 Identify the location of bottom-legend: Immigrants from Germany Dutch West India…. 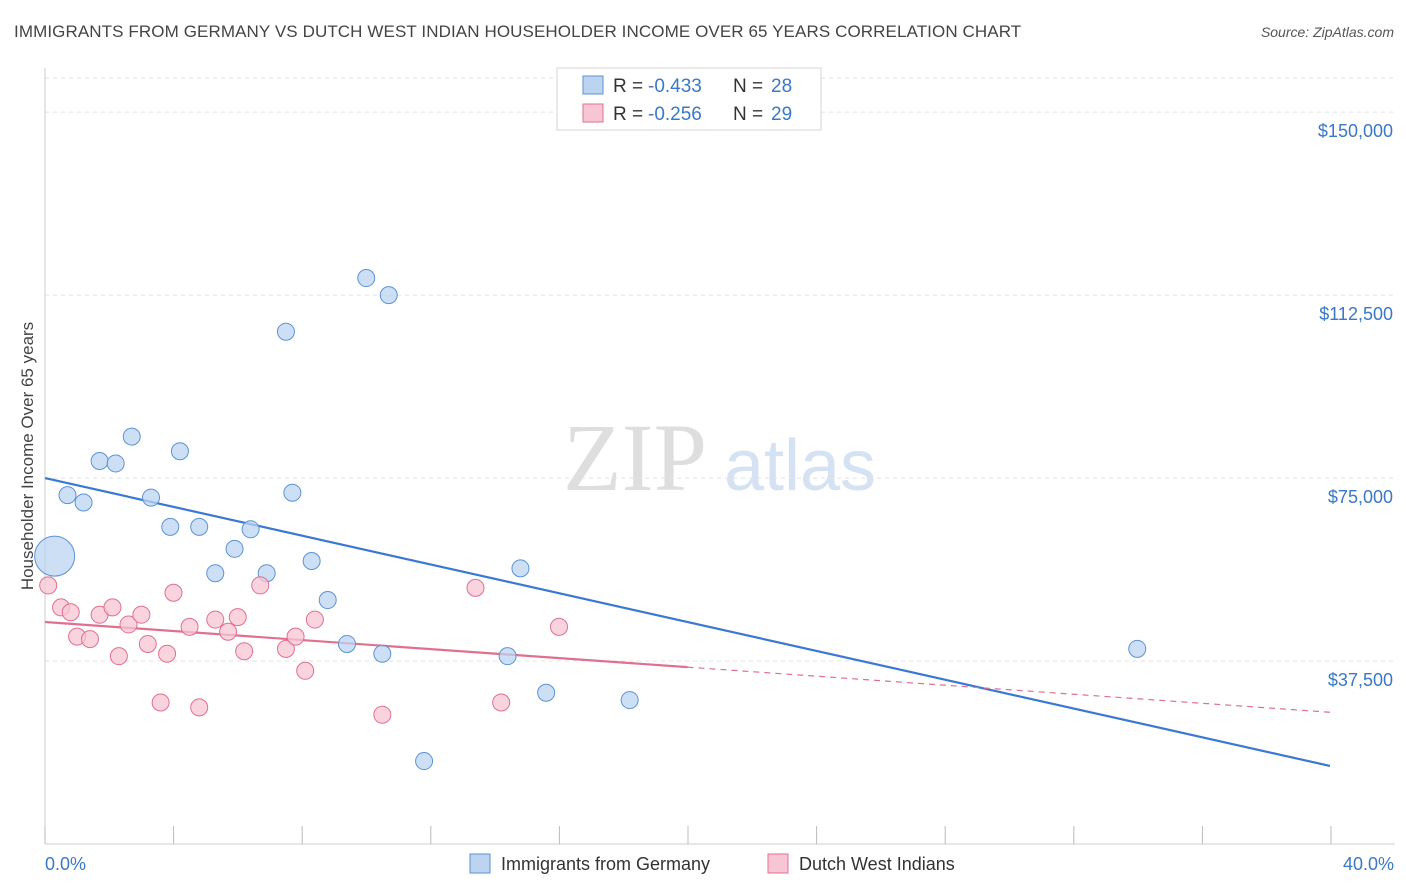
(712, 863).